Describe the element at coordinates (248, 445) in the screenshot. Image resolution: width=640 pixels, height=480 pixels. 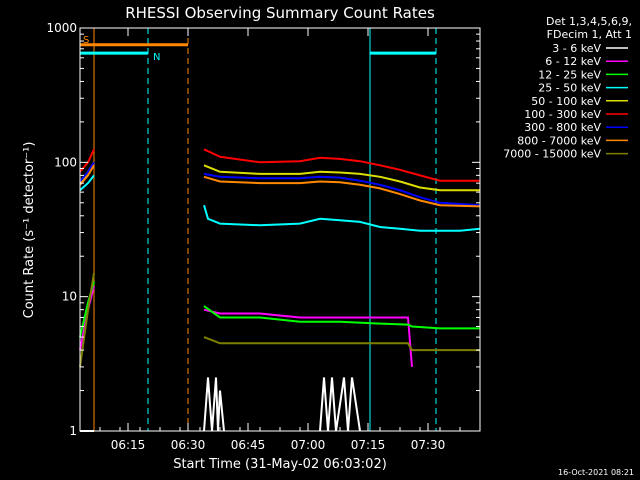
I see `x-tick-label: 06:45` at that location.